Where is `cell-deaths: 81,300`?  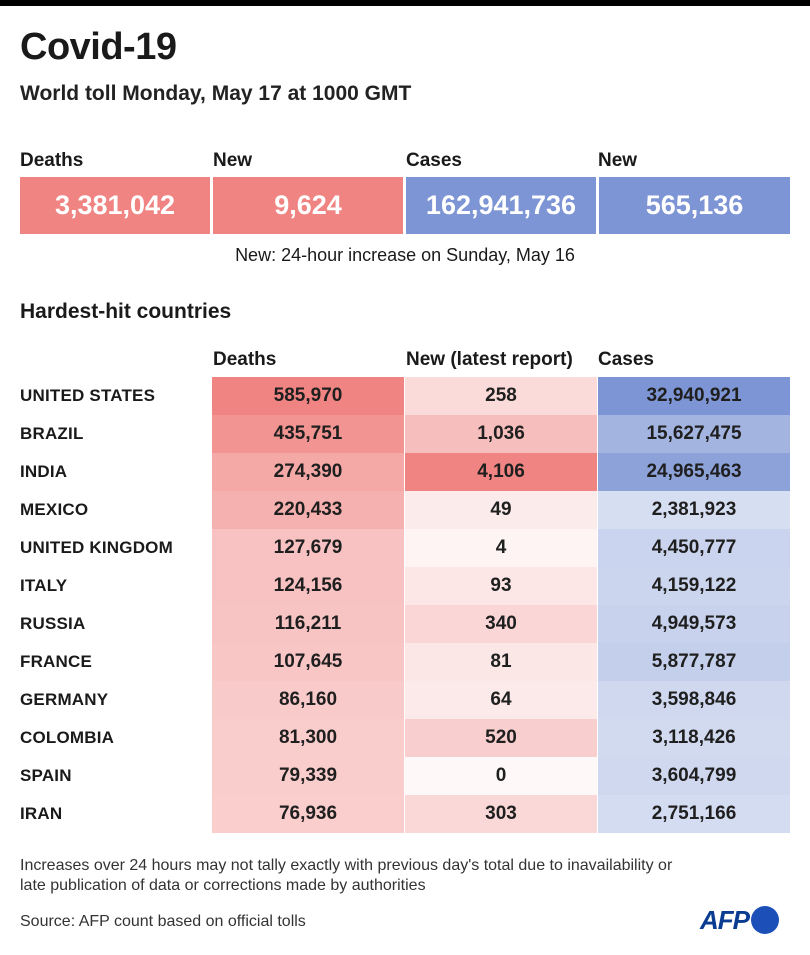
cell-deaths: 81,300 is located at coordinates (308, 738).